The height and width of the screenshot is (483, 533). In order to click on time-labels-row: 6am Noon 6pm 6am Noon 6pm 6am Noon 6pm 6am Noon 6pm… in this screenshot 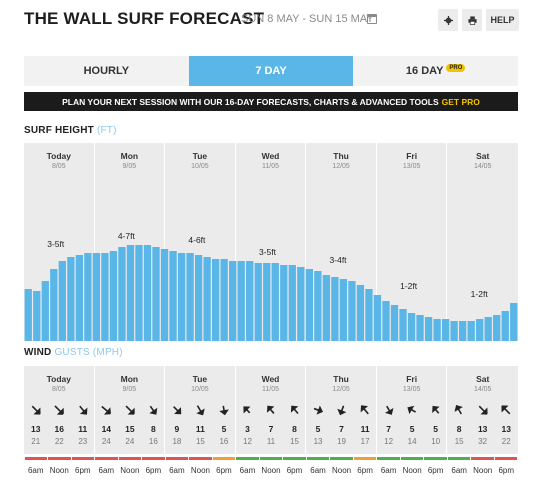, I will do `click(271, 472)`.